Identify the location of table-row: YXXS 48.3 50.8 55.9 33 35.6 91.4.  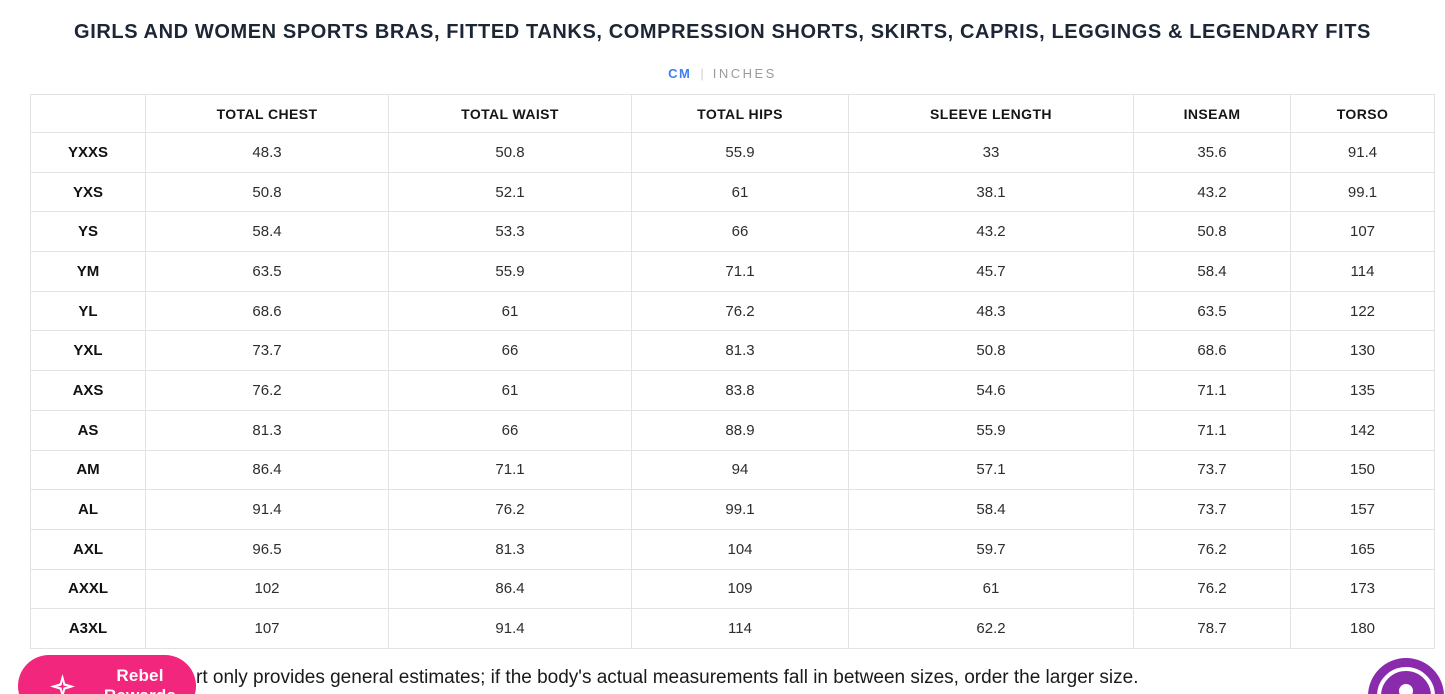
(732, 152).